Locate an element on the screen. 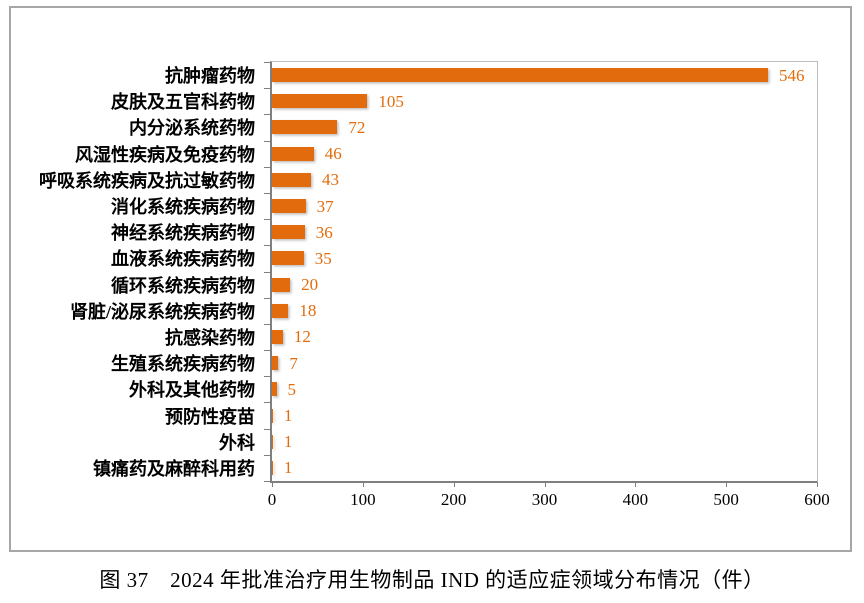 The height and width of the screenshot is (603, 864). bar-row: 36 is located at coordinates (544, 232).